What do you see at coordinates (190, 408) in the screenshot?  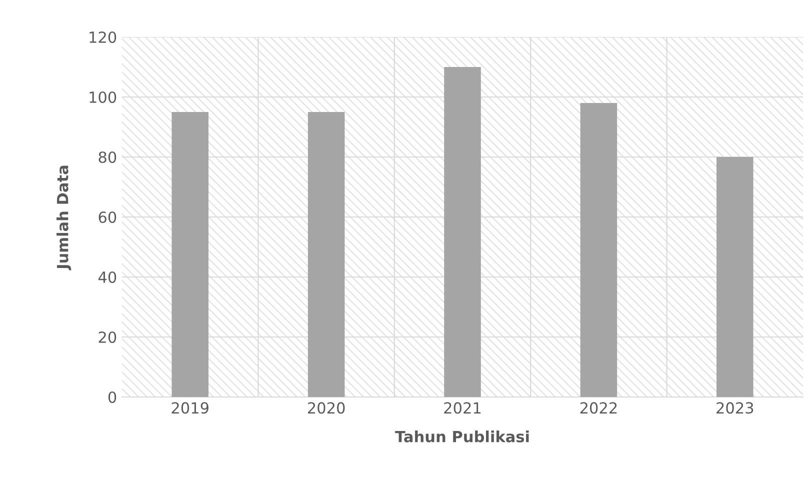 I see `x-tick-label: 2019` at bounding box center [190, 408].